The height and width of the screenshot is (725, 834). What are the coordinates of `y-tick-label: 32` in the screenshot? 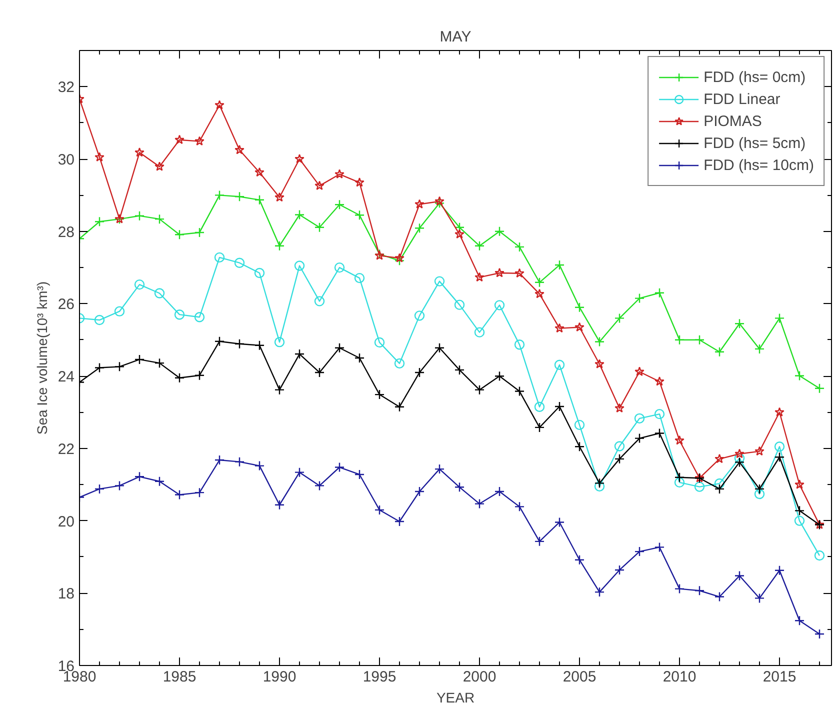 It's located at (66, 87).